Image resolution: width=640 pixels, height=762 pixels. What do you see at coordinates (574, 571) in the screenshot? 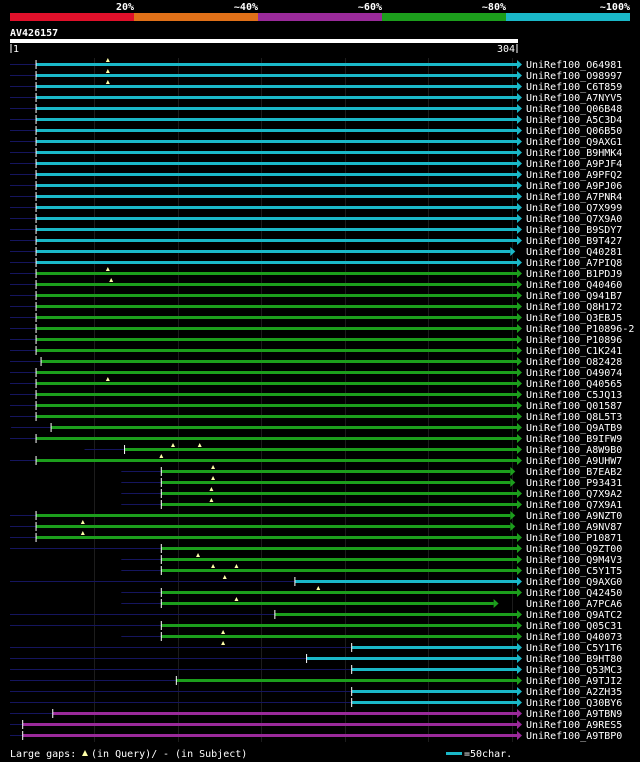
I see `hit-label: UniRef100_C5Y1T5` at bounding box center [574, 571].